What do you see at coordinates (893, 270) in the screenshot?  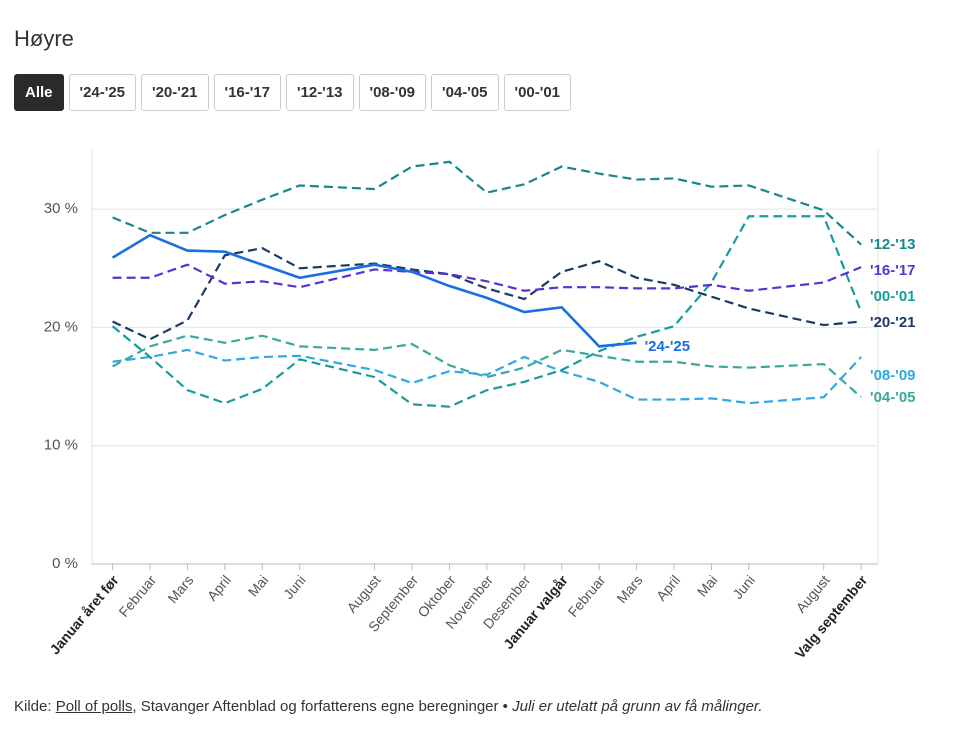 I see `series-label: '16-'17` at bounding box center [893, 270].